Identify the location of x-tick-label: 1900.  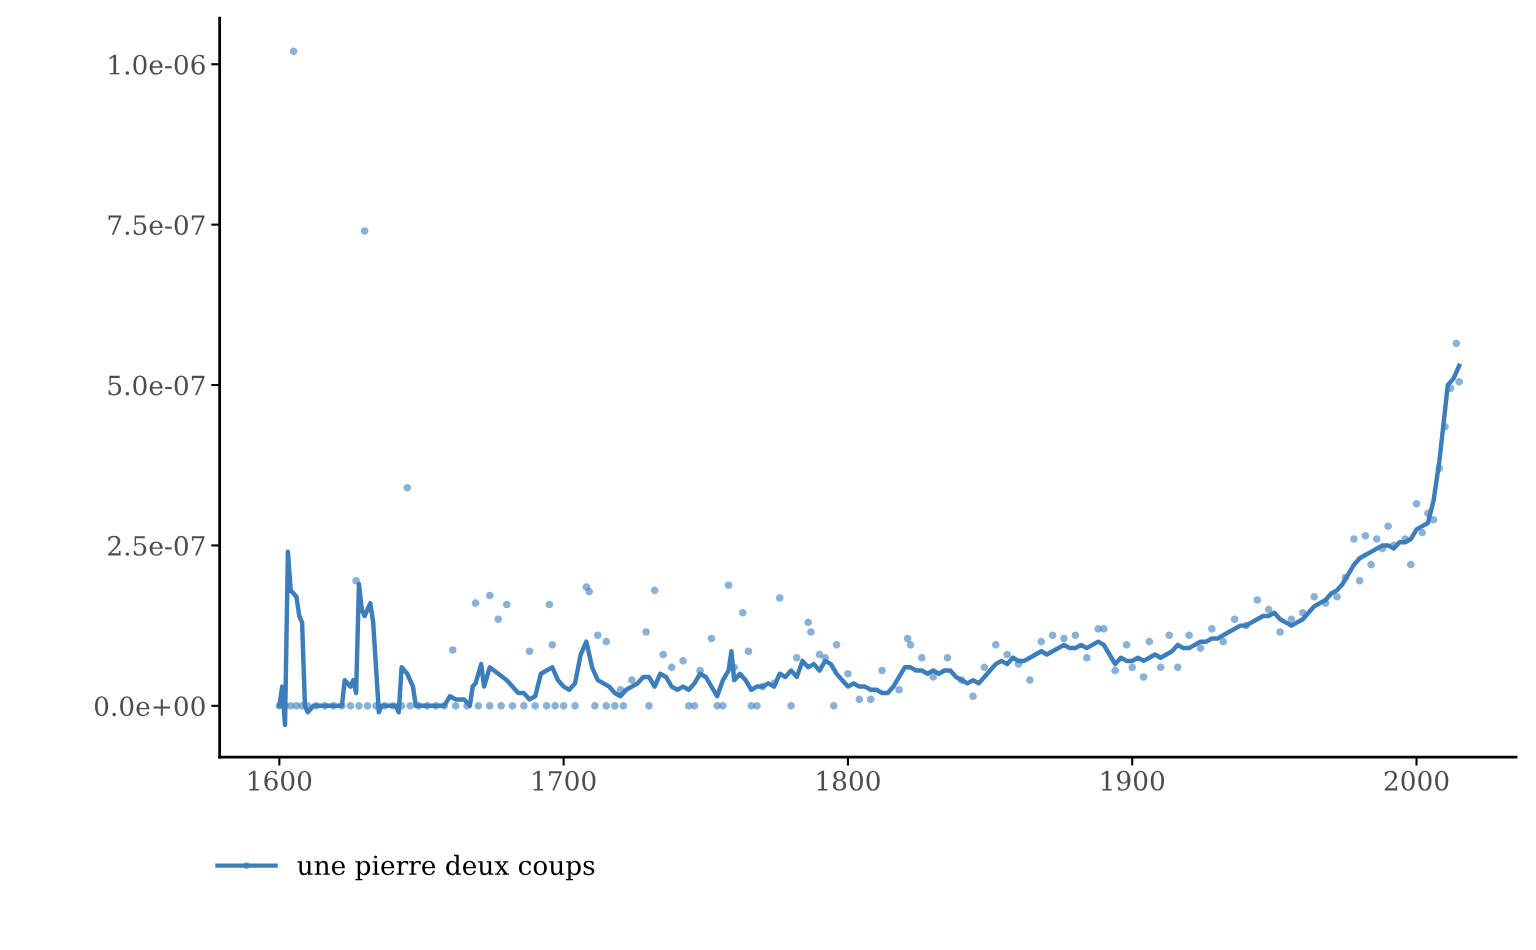
(1133, 780).